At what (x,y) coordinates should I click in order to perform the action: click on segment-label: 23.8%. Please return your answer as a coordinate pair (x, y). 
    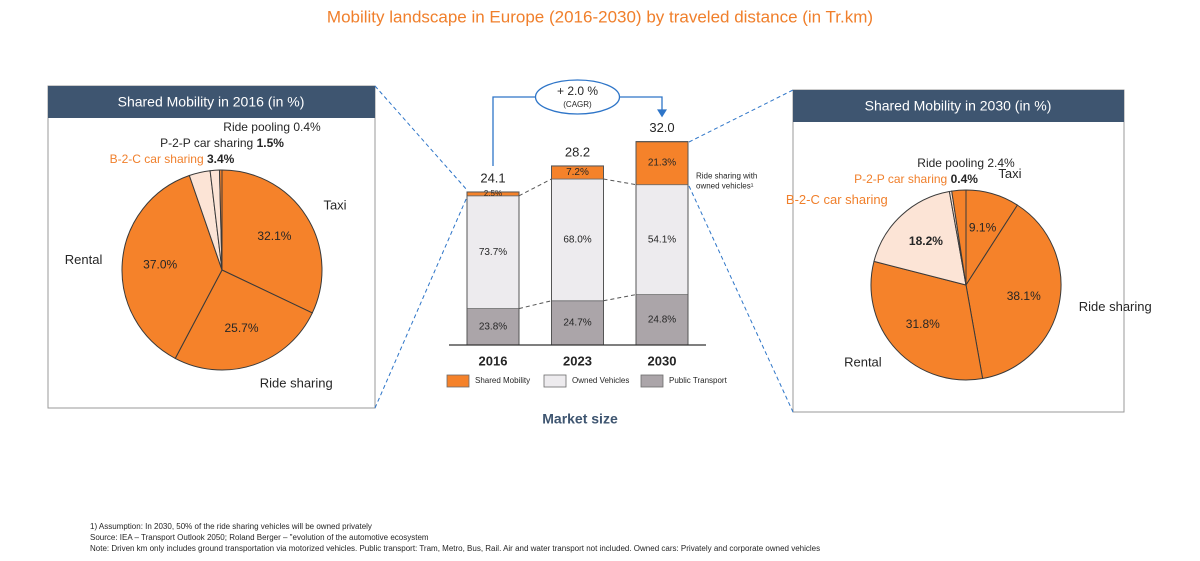
    Looking at the image, I should click on (493, 326).